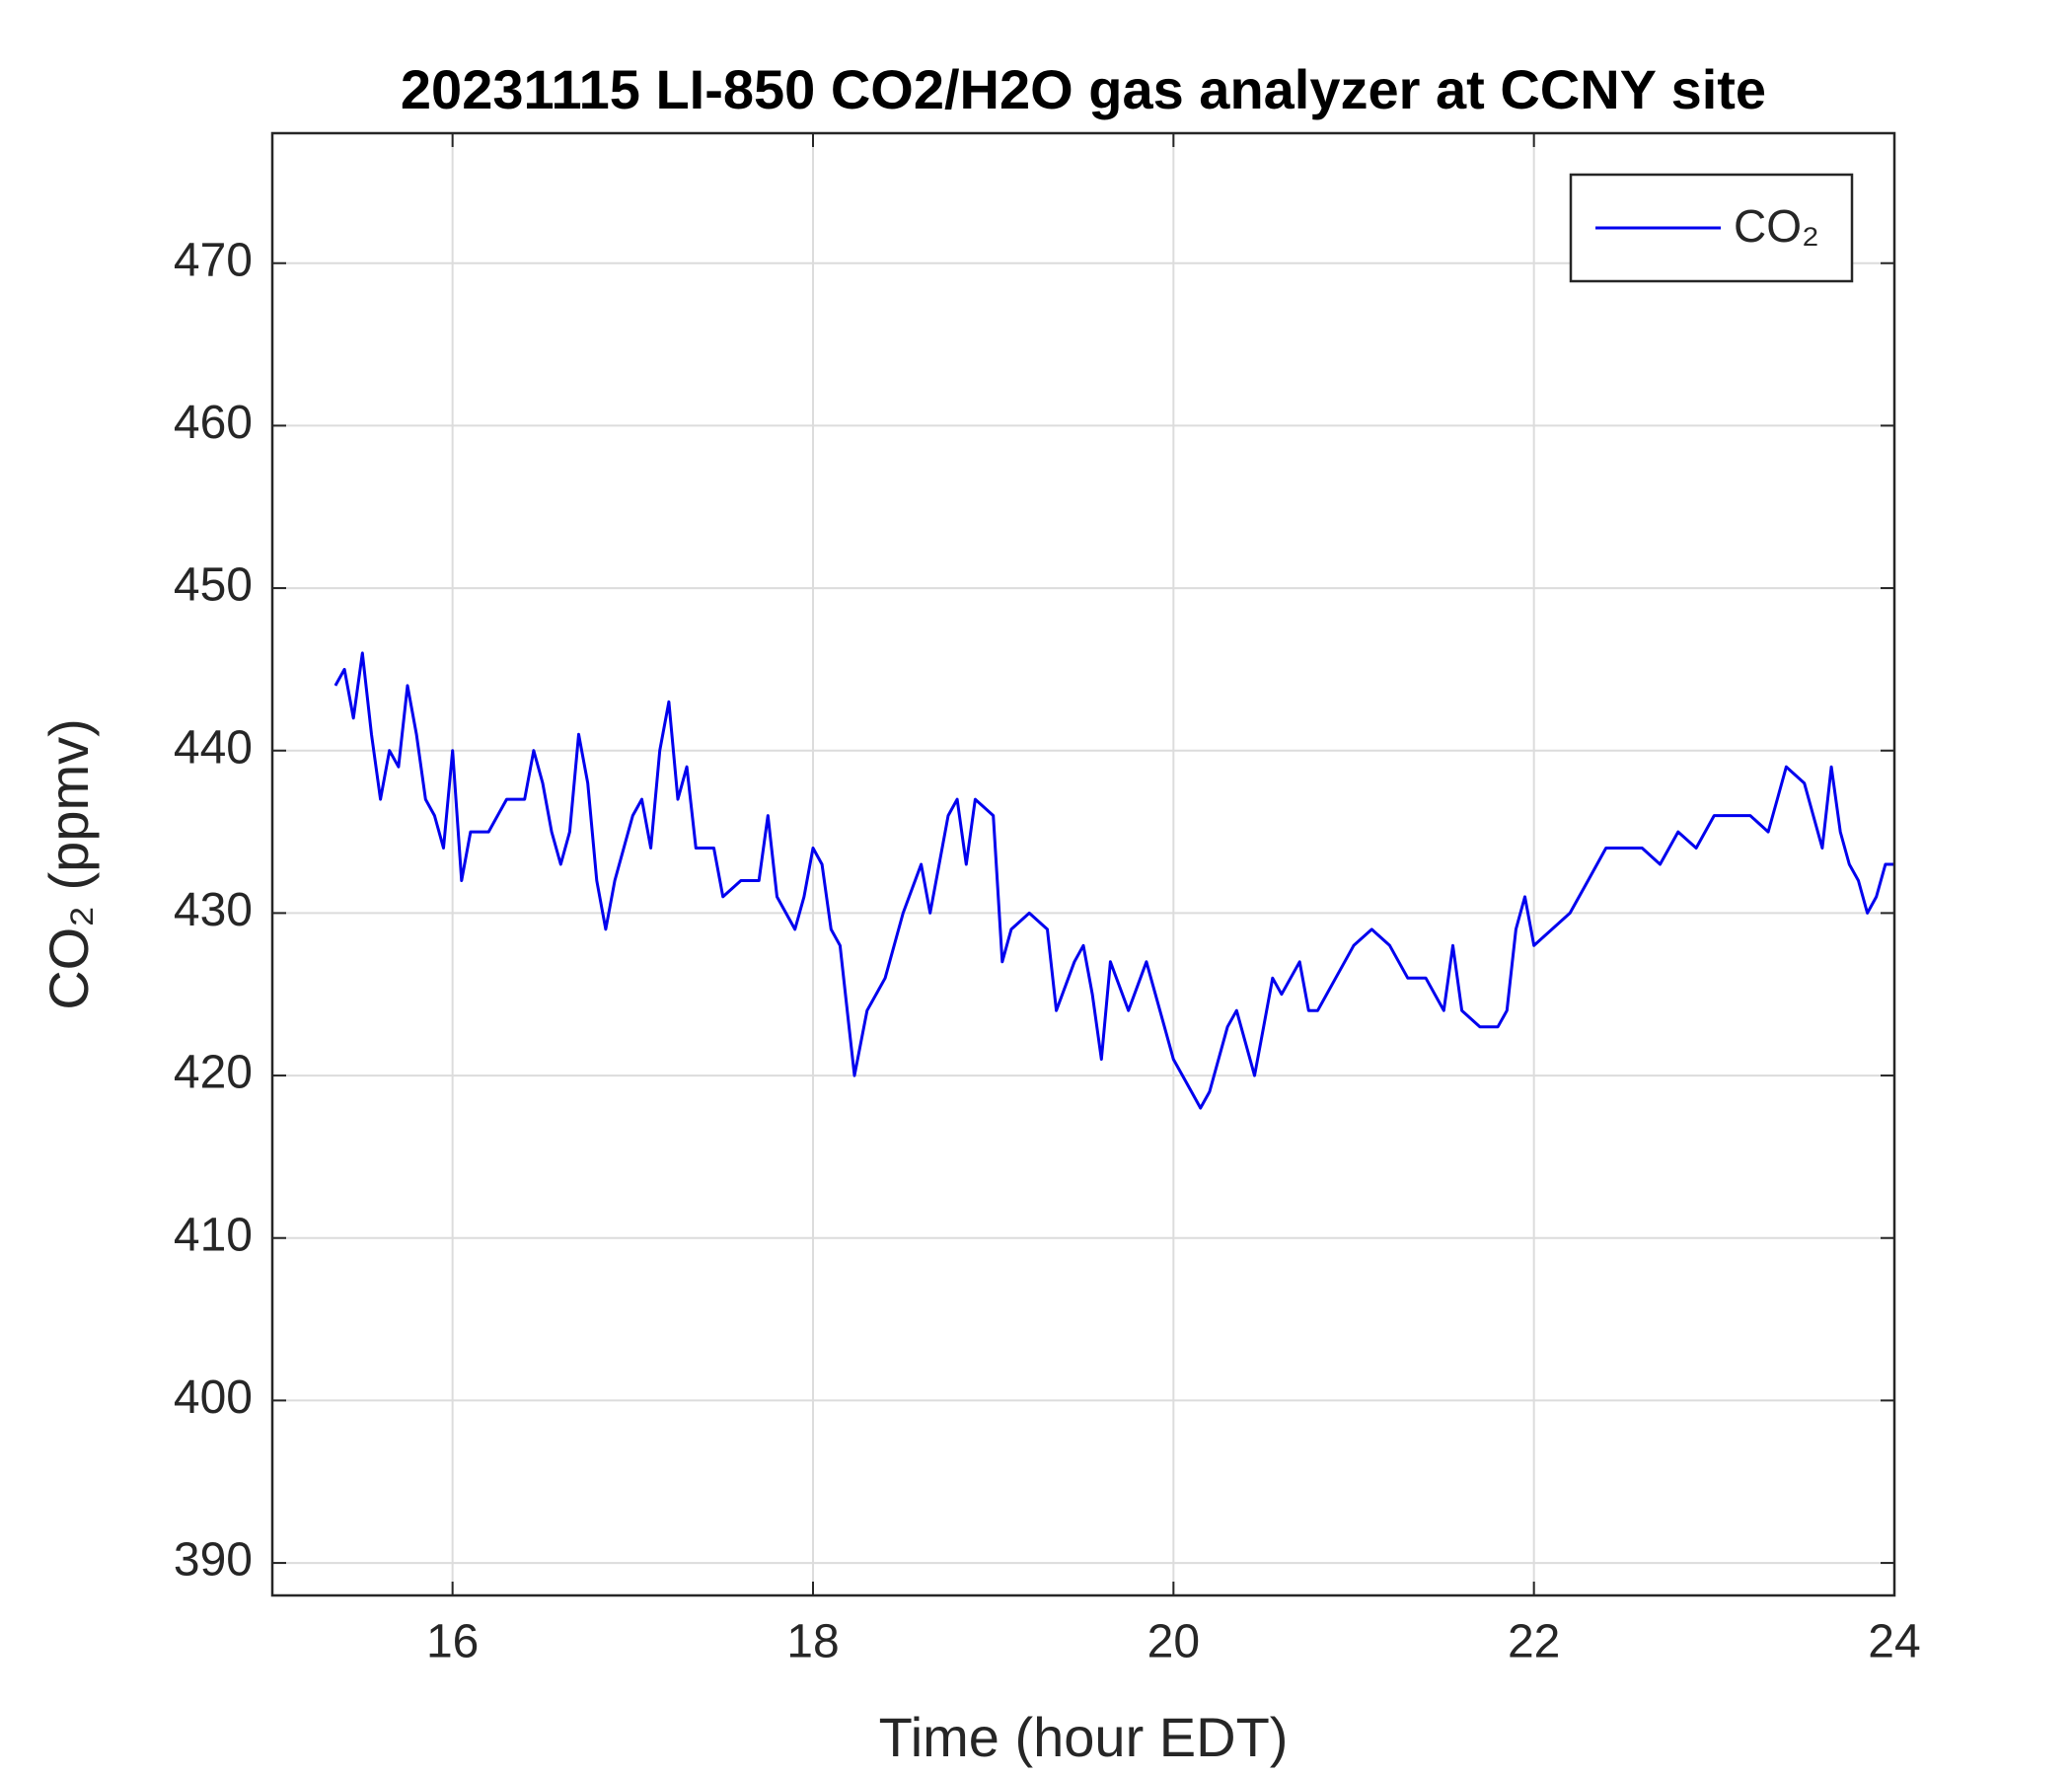 The height and width of the screenshot is (1776, 2072). I want to click on x-tick-label: 16, so click(453, 1642).